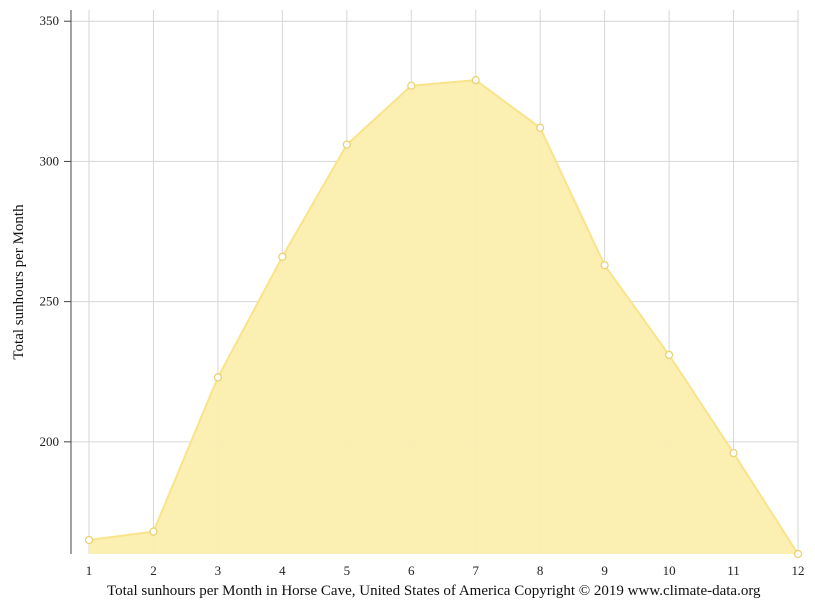 This screenshot has height=611, width=815. What do you see at coordinates (50, 20) in the screenshot?
I see `y-tick-label-350: 350` at bounding box center [50, 20].